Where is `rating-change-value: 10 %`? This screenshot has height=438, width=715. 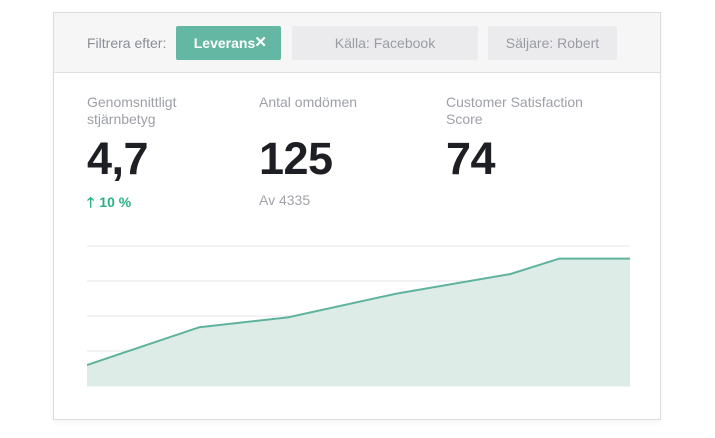
rating-change-value: 10 % is located at coordinates (115, 202).